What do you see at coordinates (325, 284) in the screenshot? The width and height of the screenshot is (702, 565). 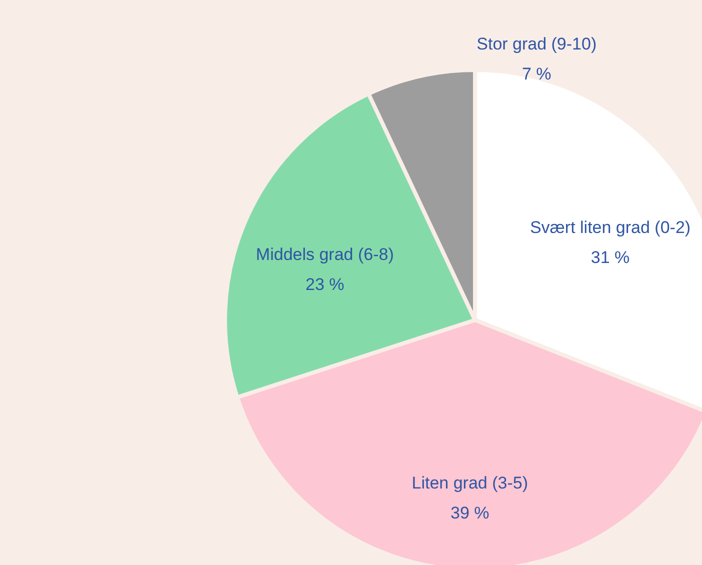 I see `data-label: 23 %` at bounding box center [325, 284].